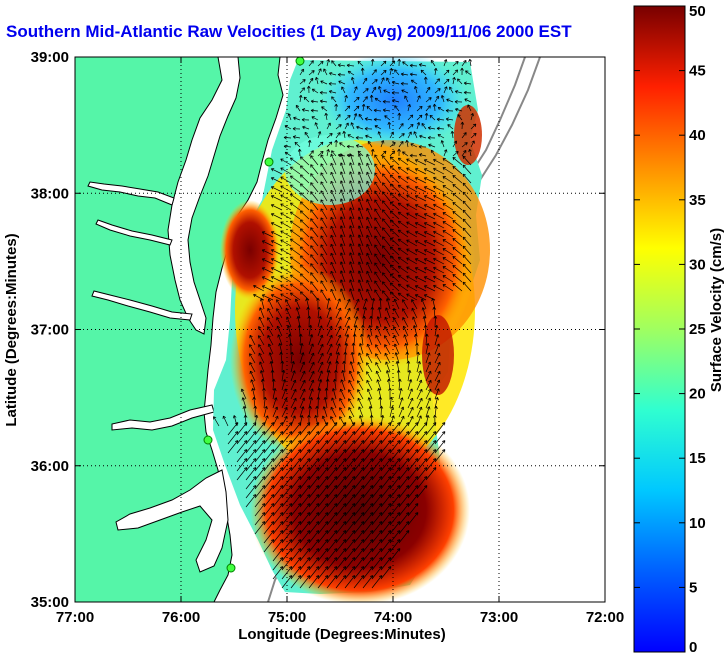 This screenshot has width=724, height=659. I want to click on chesapeake-bay, so click(204, 196).